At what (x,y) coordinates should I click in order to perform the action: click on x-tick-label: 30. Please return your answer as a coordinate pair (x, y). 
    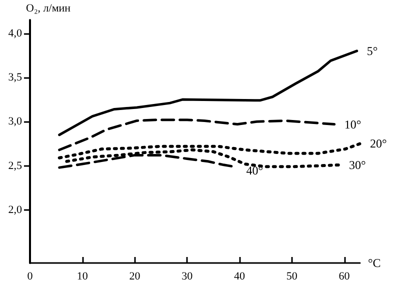
    Looking at the image, I should click on (188, 276).